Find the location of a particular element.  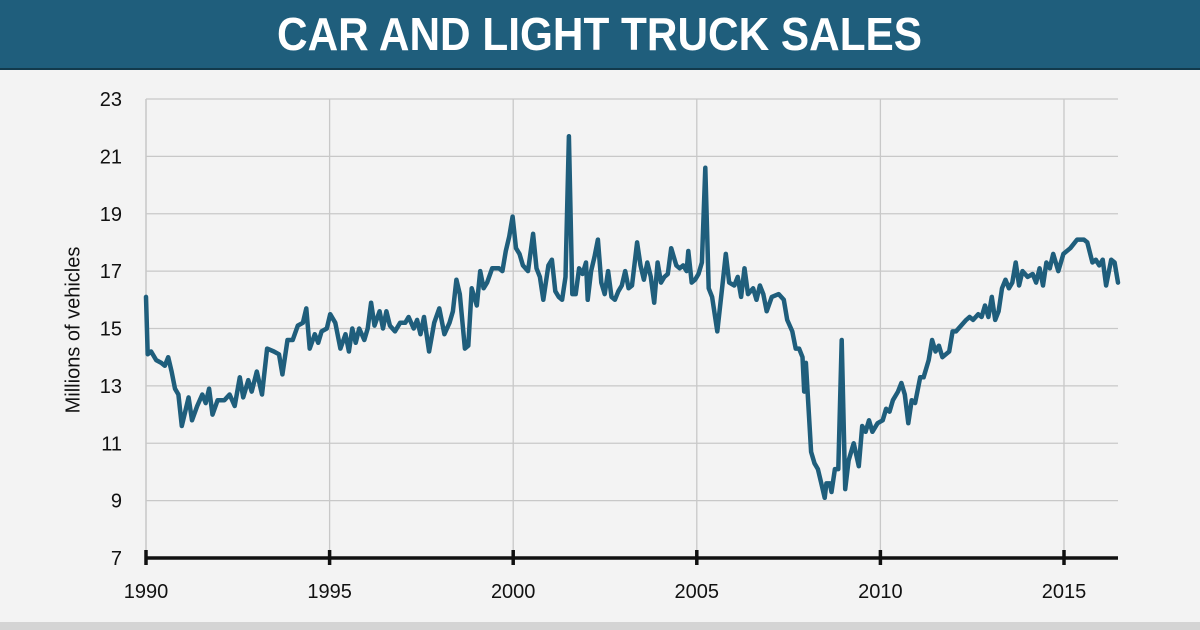

y-tick-label: 9 is located at coordinates (116, 502).